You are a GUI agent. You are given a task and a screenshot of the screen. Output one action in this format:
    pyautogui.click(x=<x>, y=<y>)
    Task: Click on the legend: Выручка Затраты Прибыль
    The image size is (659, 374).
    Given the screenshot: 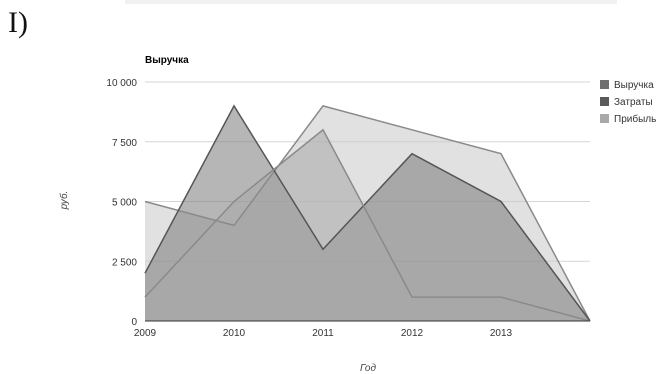 What is the action you would take?
    pyautogui.click(x=628, y=102)
    